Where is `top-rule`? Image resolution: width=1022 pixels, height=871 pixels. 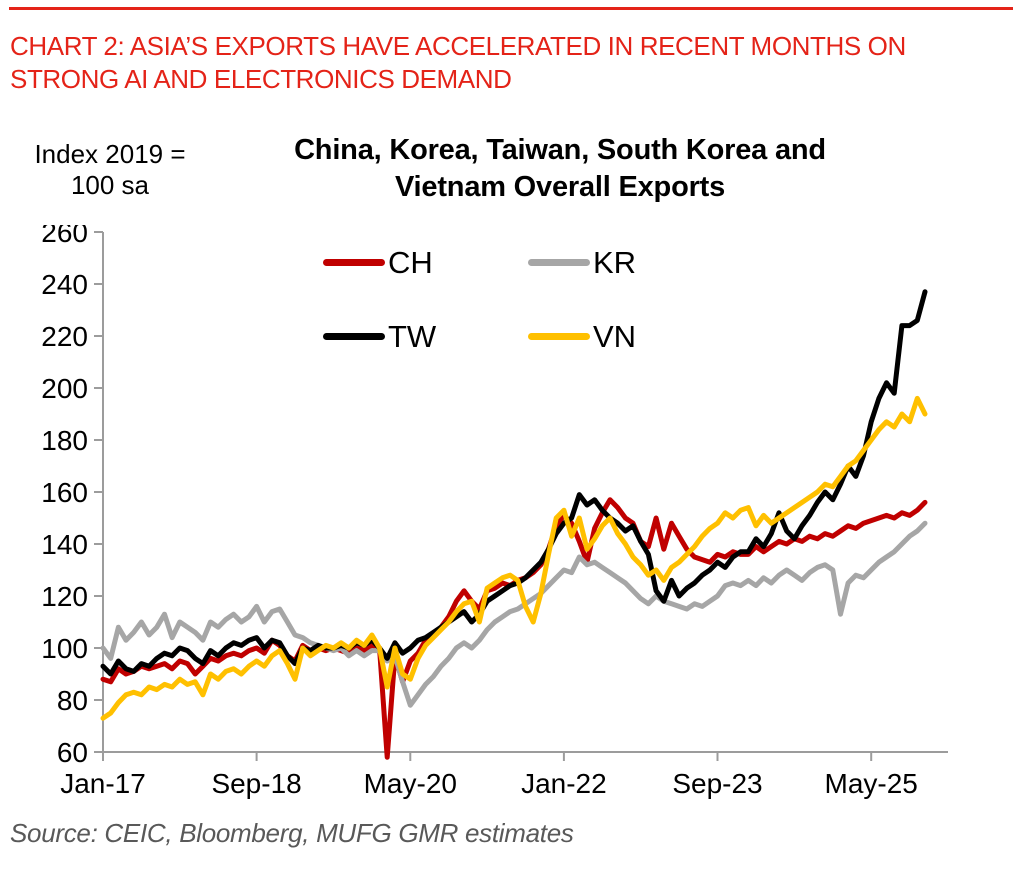
top-rule is located at coordinates (511, 8).